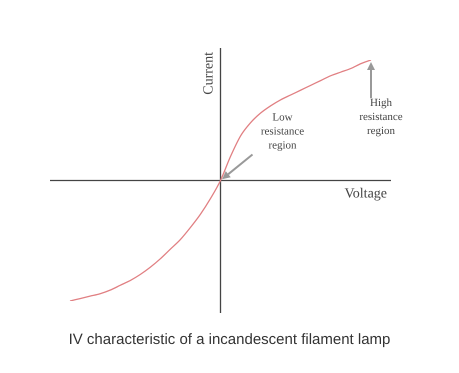 The image size is (459, 373). What do you see at coordinates (365, 194) in the screenshot?
I see `x-axis-title: Voltage` at bounding box center [365, 194].